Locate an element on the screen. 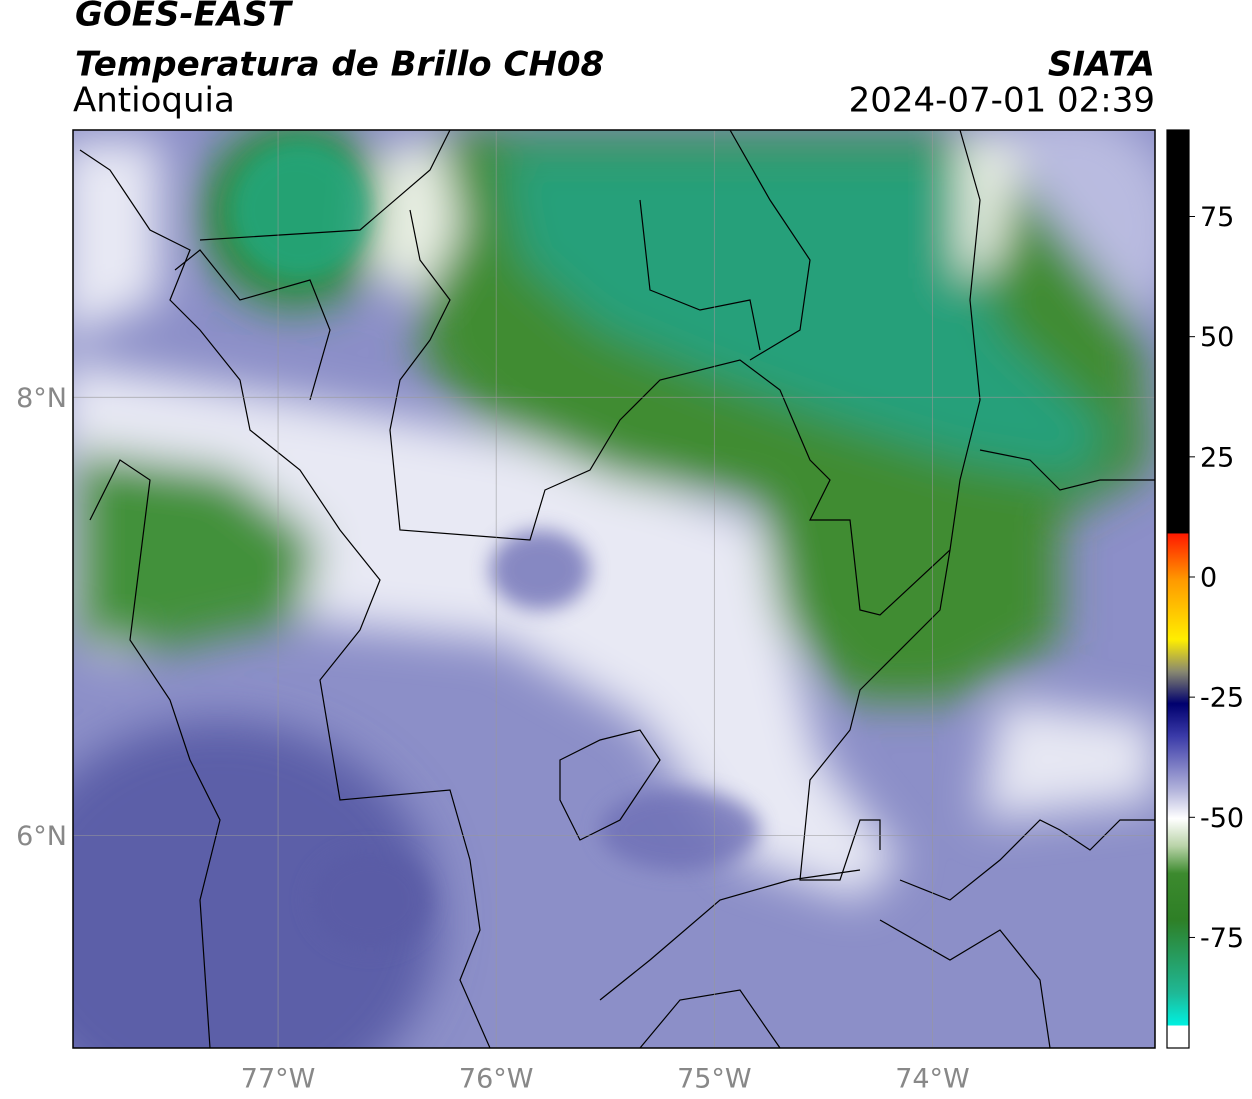 The height and width of the screenshot is (1099, 1252). lat-tick-label: 8°N is located at coordinates (41, 398).